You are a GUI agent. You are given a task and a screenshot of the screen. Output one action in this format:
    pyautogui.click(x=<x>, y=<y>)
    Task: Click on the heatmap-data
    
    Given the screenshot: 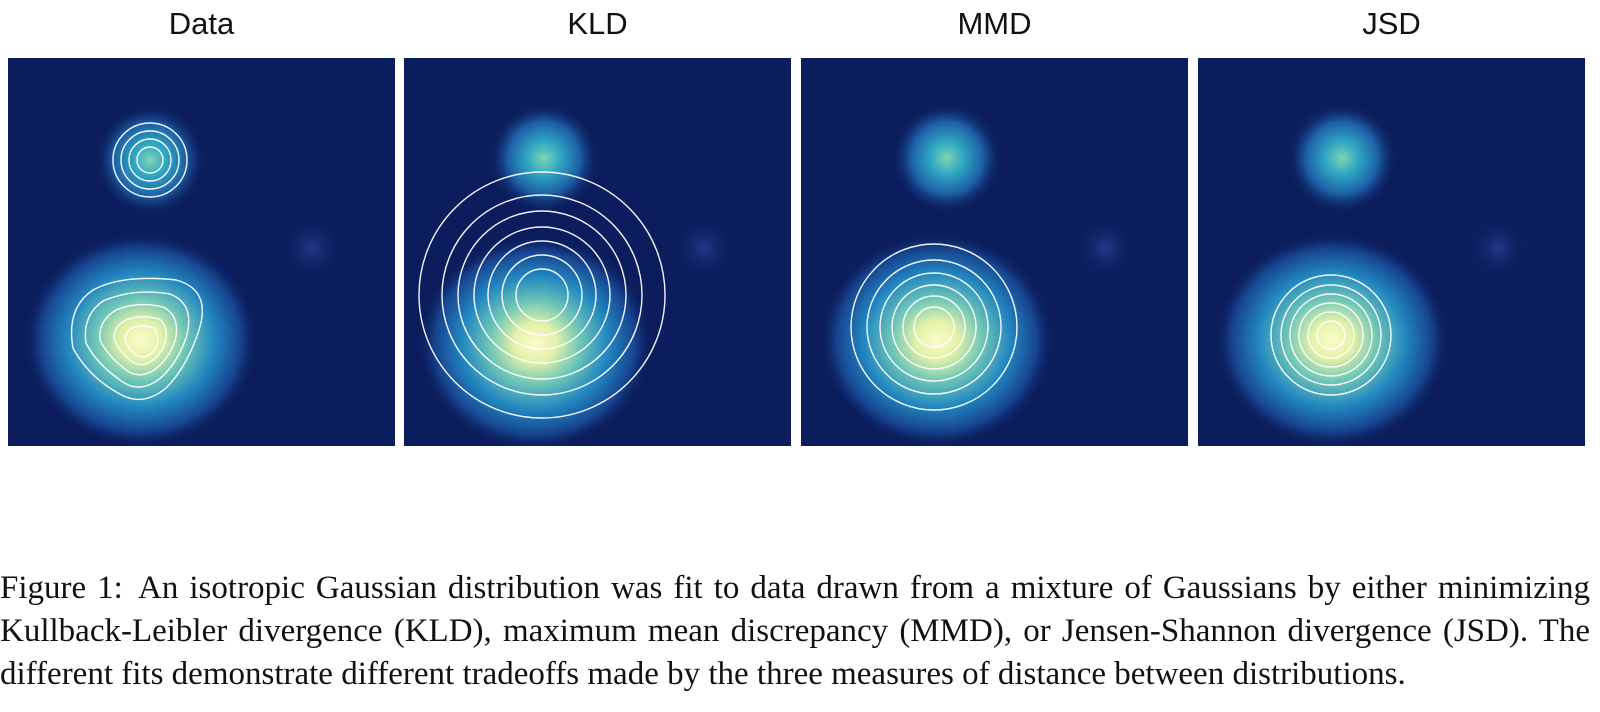 What is the action you would take?
    pyautogui.click(x=201, y=252)
    